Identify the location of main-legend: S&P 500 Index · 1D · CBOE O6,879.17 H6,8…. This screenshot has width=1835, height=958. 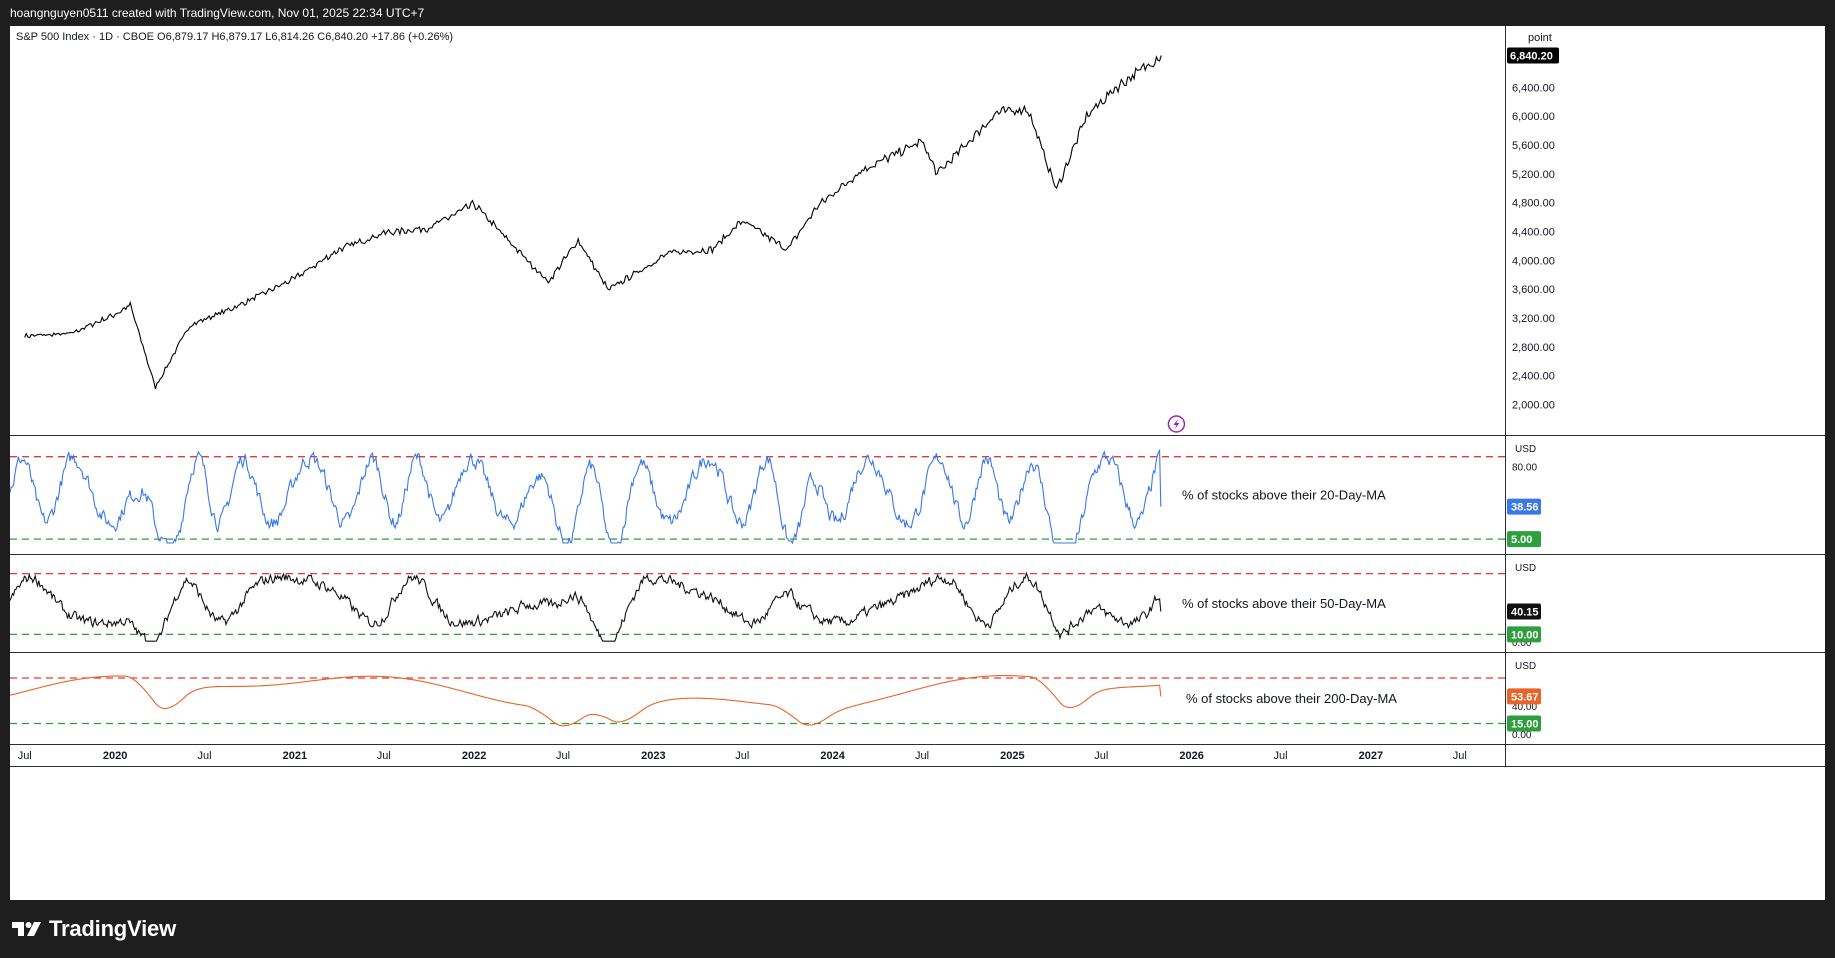
(234, 37).